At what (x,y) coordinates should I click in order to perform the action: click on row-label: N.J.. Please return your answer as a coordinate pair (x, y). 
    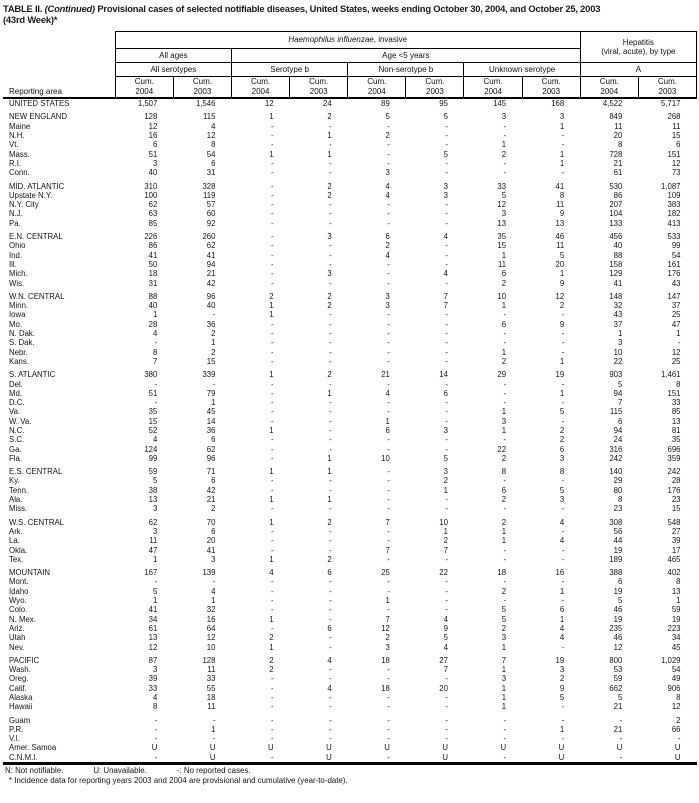
    Looking at the image, I should click on (16, 214).